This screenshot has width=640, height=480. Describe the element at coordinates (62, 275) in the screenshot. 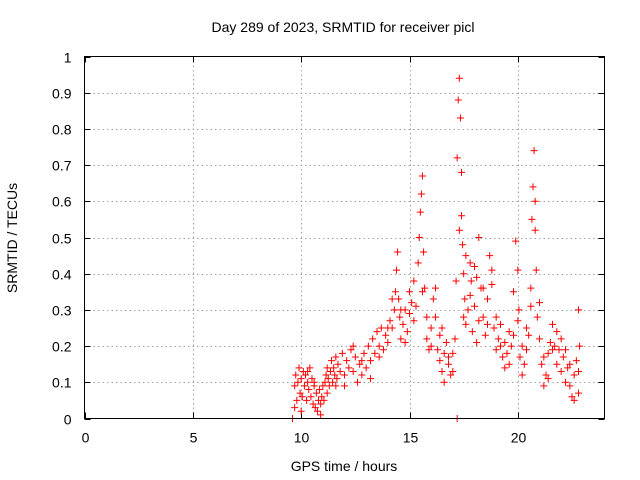

I see `y-tick-label: 0.4` at that location.